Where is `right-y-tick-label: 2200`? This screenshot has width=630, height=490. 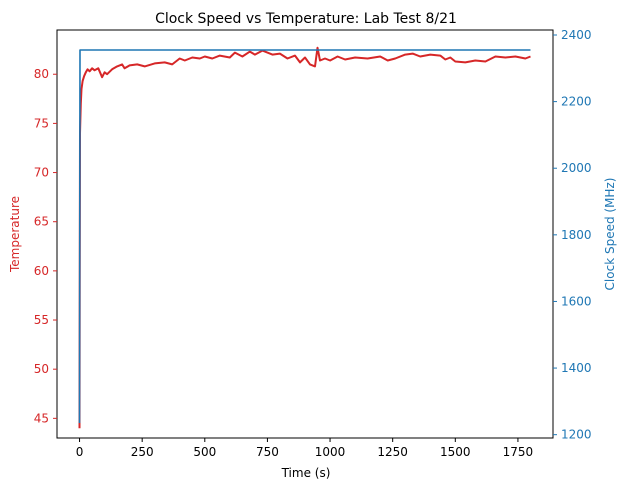
right-y-tick-label: 2200 is located at coordinates (576, 102).